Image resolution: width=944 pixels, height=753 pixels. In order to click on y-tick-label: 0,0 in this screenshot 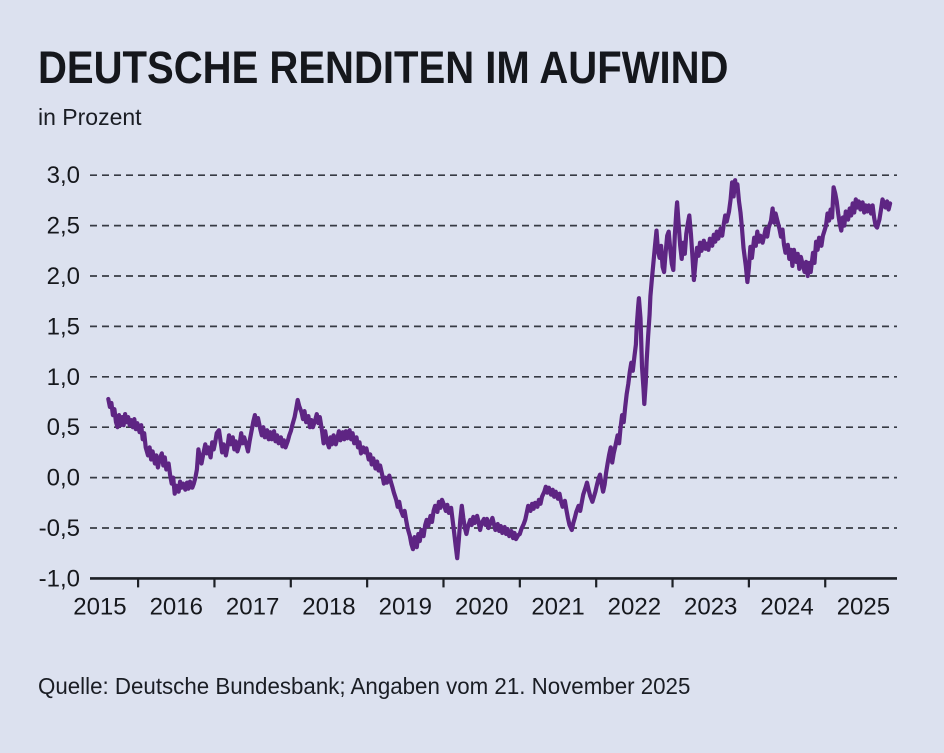, I will do `click(63, 478)`.